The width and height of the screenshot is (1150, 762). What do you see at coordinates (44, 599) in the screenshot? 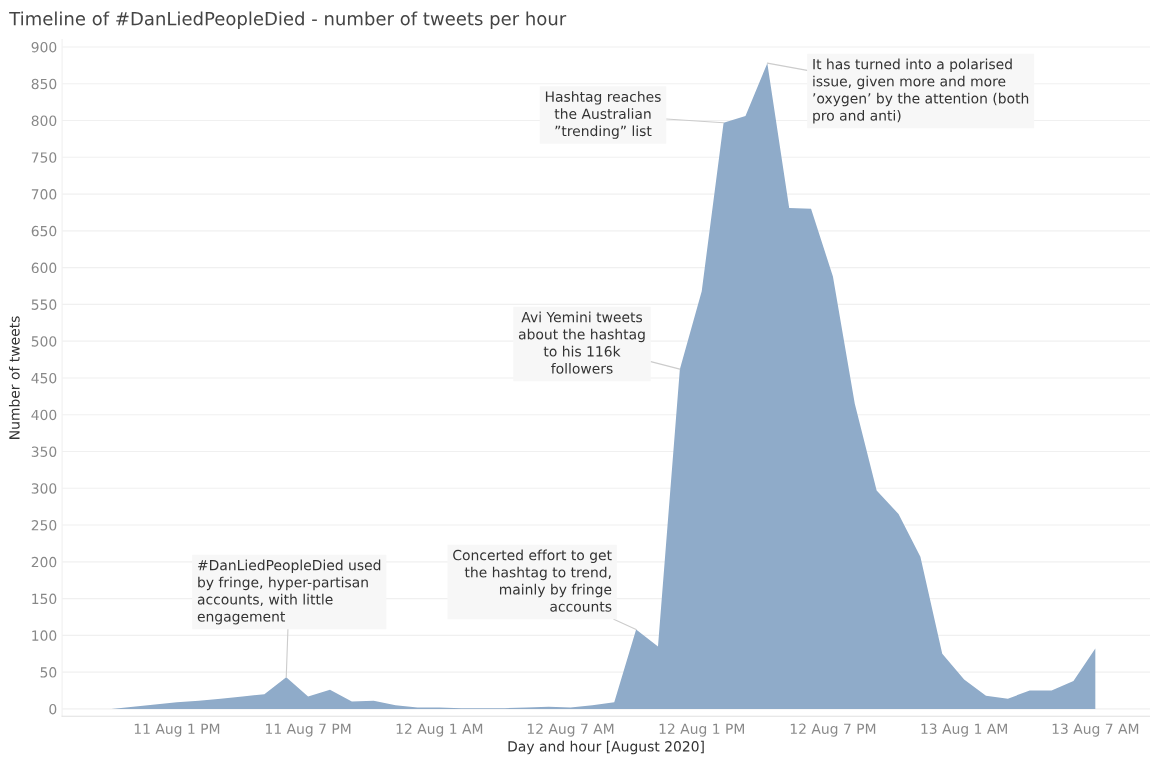
I see `y-tick-label: 150` at bounding box center [44, 599].